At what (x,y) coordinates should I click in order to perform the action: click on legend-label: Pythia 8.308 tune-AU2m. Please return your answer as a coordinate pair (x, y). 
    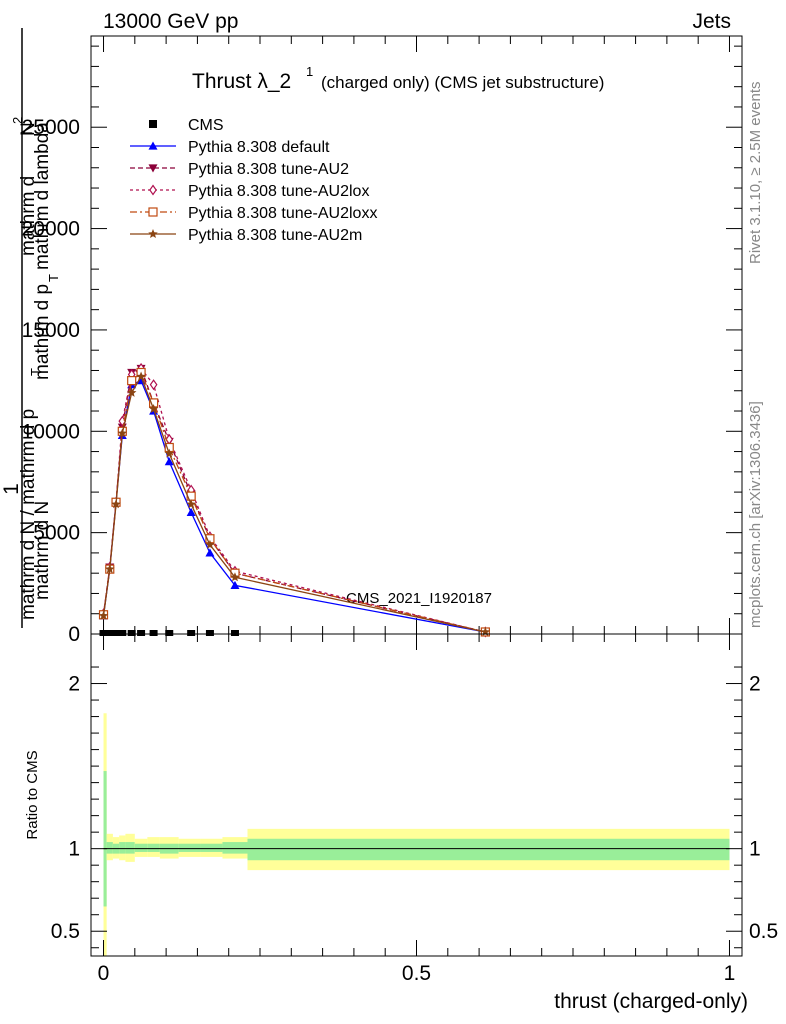
    Looking at the image, I should click on (275, 235).